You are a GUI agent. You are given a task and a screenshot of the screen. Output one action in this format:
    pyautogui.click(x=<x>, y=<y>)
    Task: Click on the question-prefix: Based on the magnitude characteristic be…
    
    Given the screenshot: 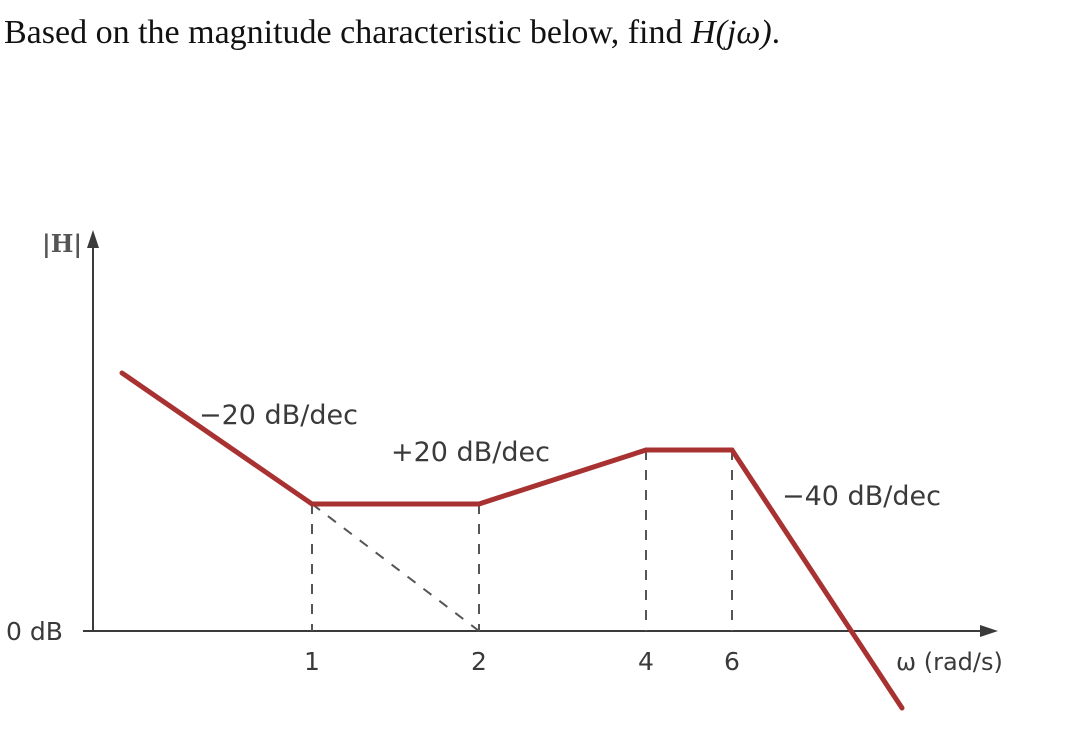 What is the action you would take?
    pyautogui.click(x=348, y=32)
    